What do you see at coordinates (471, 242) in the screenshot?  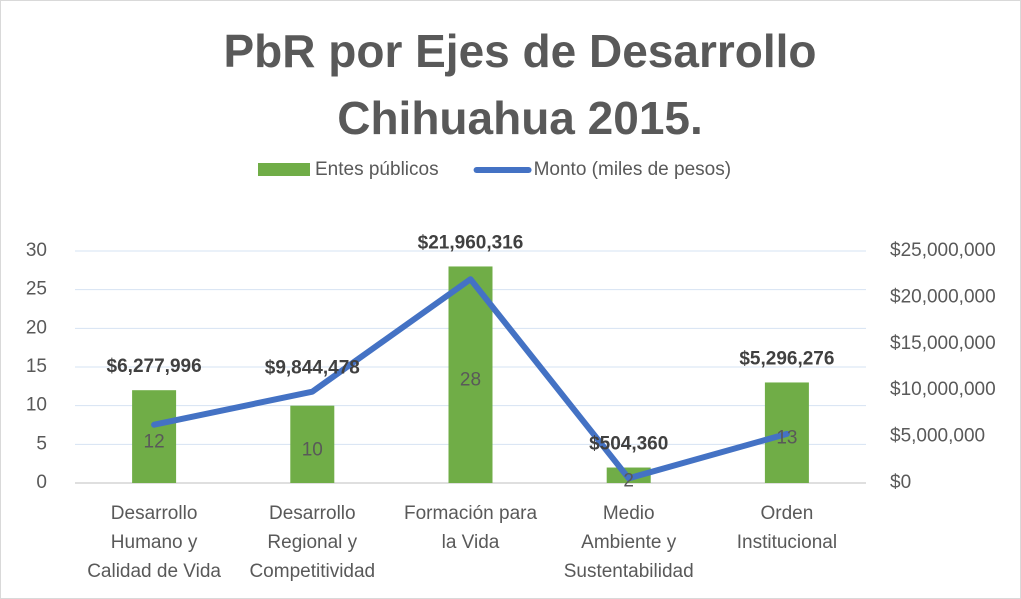 I see `line-value-label: $21,960,316` at bounding box center [471, 242].